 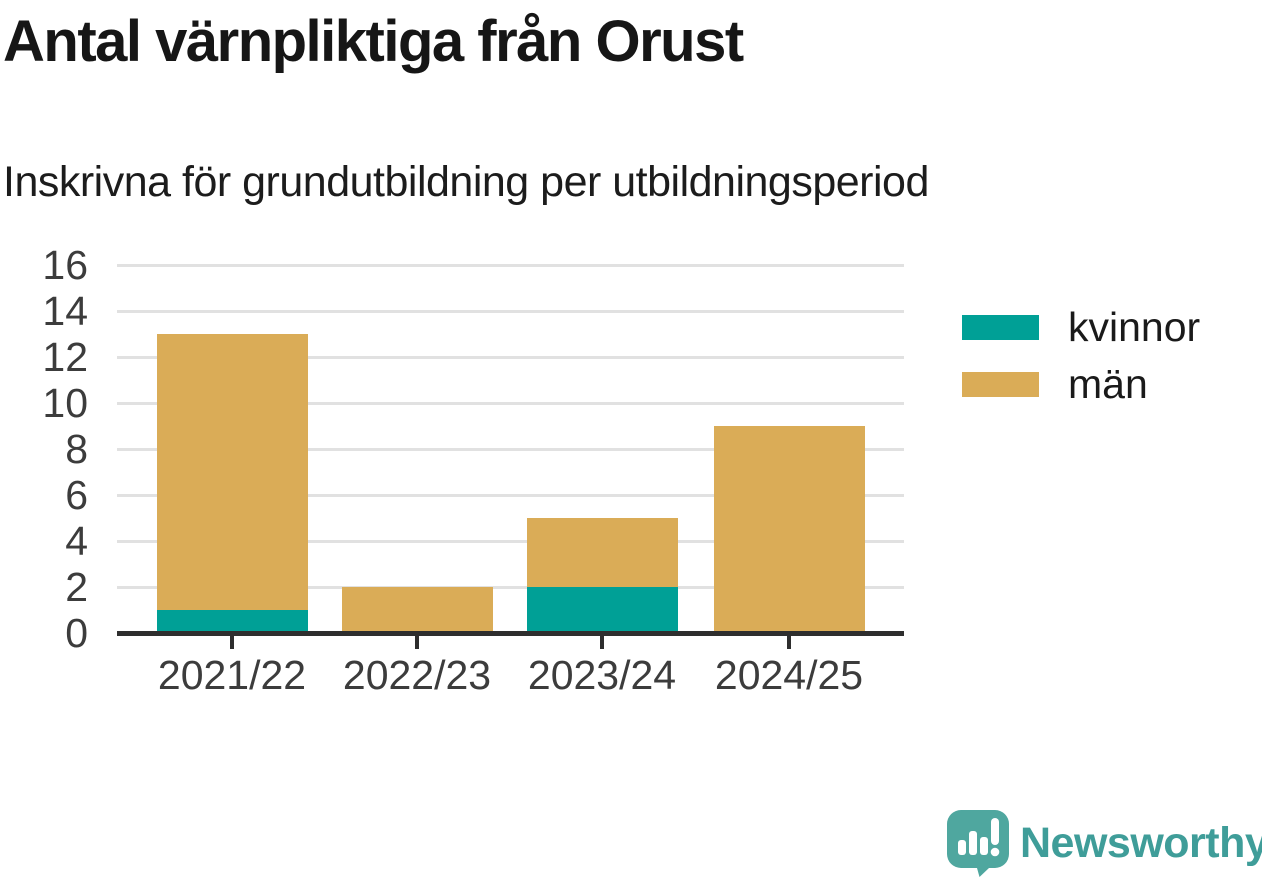 I want to click on newsworthy-wordmark: Newsworthy, so click(x=1141, y=842).